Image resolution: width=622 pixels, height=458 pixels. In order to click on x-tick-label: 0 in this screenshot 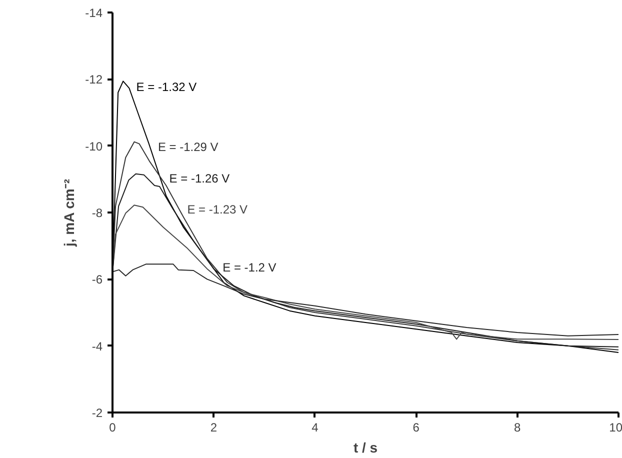, I will do `click(112, 427)`.